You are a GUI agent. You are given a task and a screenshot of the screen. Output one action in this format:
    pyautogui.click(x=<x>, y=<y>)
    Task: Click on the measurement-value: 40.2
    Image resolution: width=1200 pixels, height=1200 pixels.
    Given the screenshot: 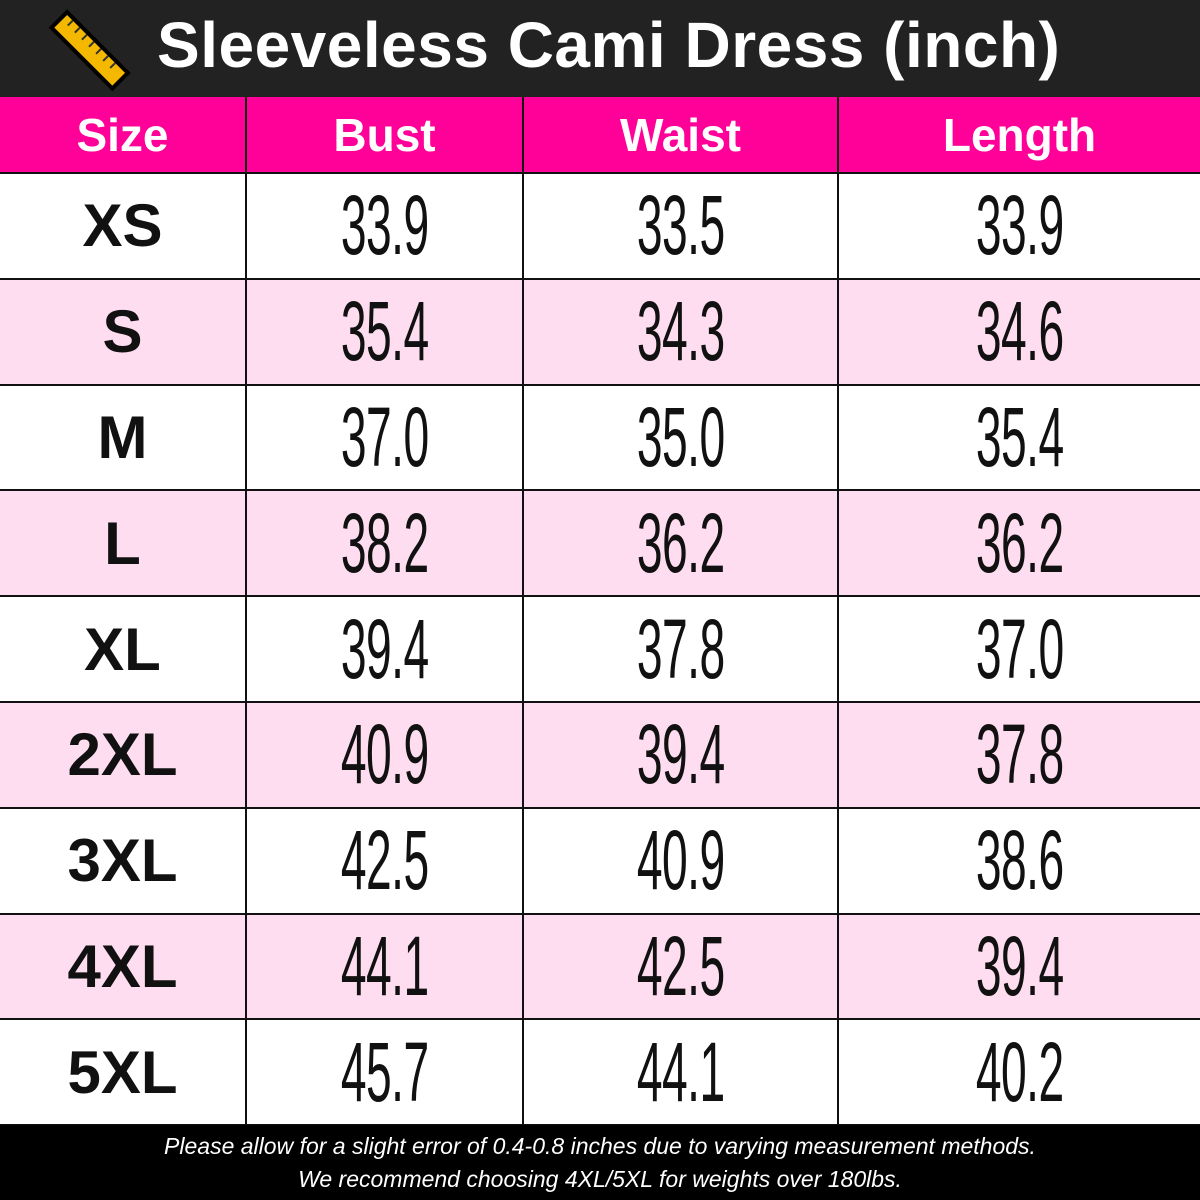 What is the action you would take?
    pyautogui.click(x=1019, y=1071)
    